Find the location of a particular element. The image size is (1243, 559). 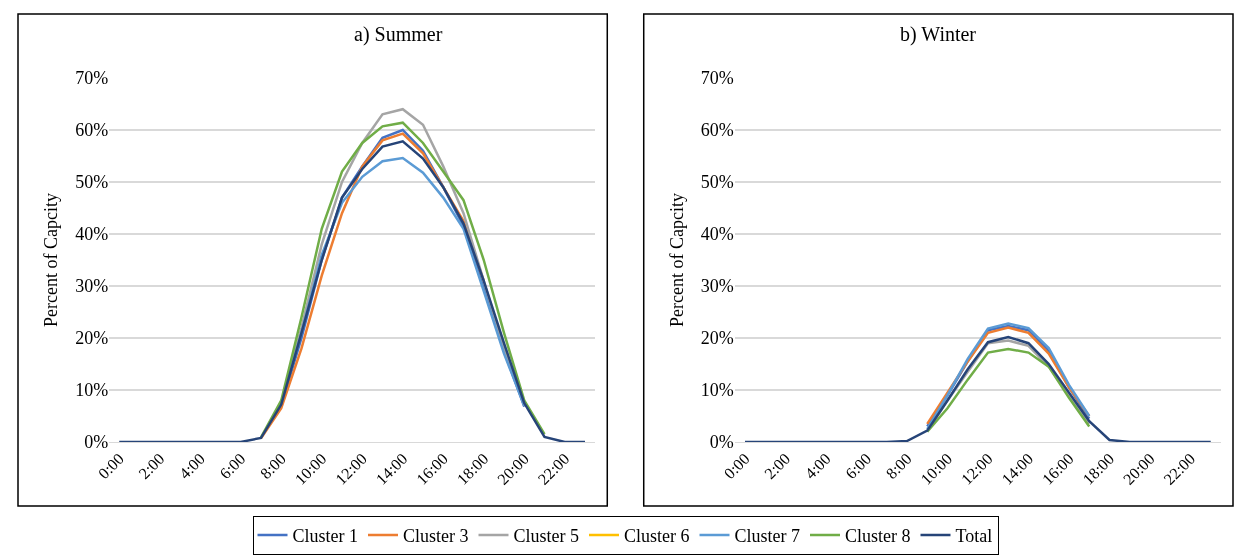

legend-label: Cluster 1 is located at coordinates (325, 536).